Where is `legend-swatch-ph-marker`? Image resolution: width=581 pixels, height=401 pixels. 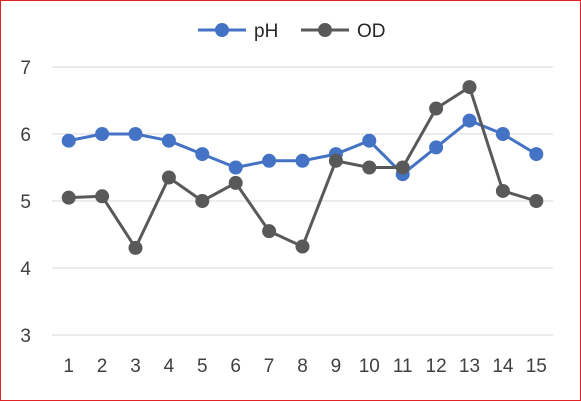 legend-swatch-ph-marker is located at coordinates (222, 30).